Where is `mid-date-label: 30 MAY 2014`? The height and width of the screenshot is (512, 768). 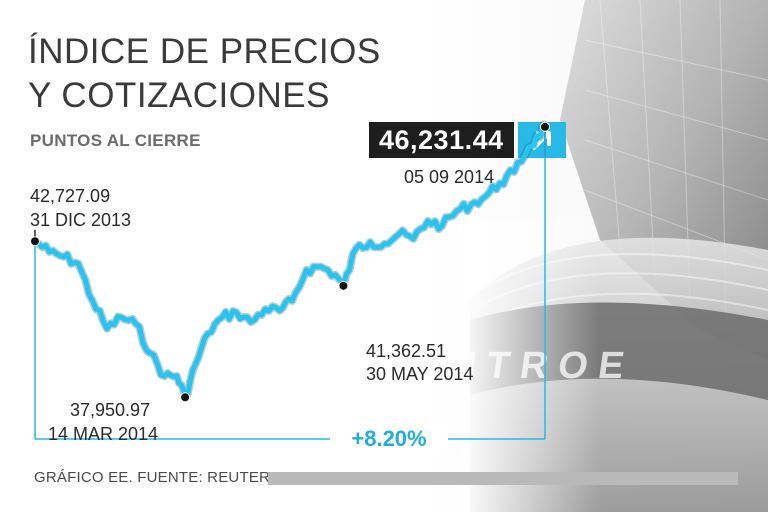
mid-date-label: 30 MAY 2014 is located at coordinates (420, 374).